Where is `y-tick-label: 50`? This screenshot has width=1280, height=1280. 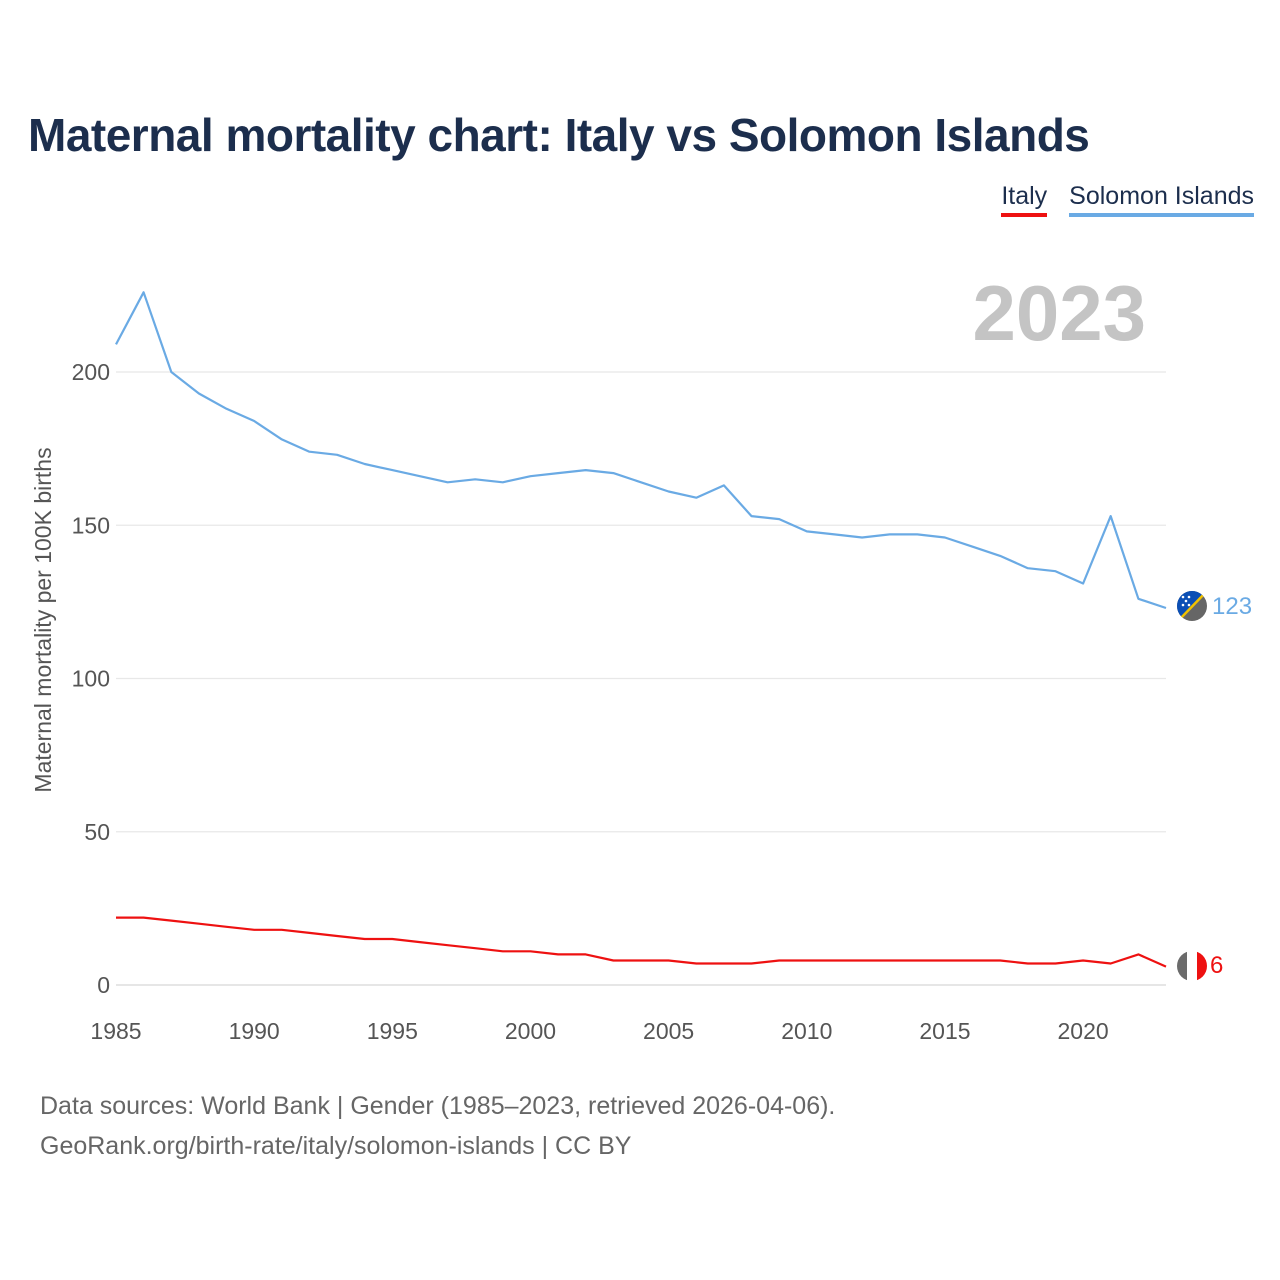 y-tick-label: 50 is located at coordinates (97, 832).